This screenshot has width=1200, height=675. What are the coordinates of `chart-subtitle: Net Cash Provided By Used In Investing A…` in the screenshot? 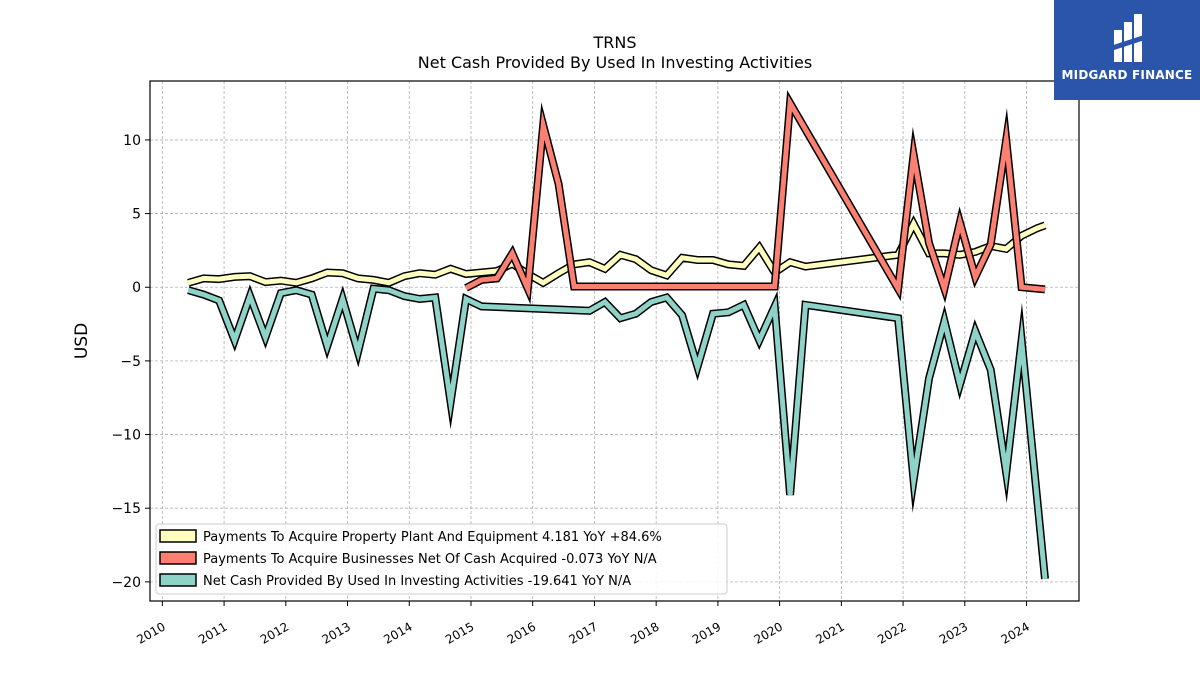 It's located at (615, 62).